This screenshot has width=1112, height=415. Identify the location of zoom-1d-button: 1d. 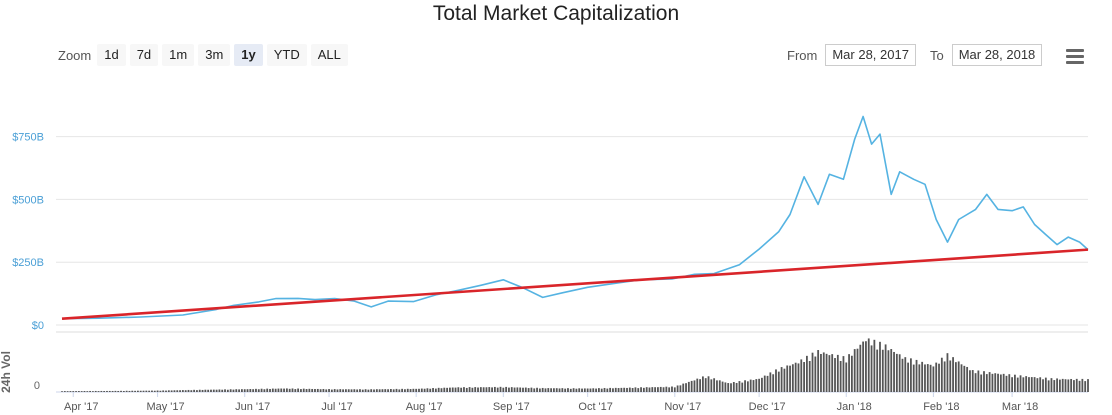
(111, 55).